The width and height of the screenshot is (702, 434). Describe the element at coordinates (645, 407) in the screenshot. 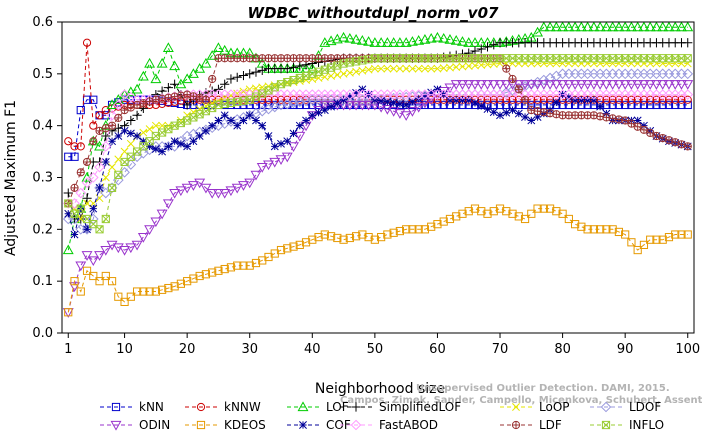

I see `legend-label: LDOF` at that location.